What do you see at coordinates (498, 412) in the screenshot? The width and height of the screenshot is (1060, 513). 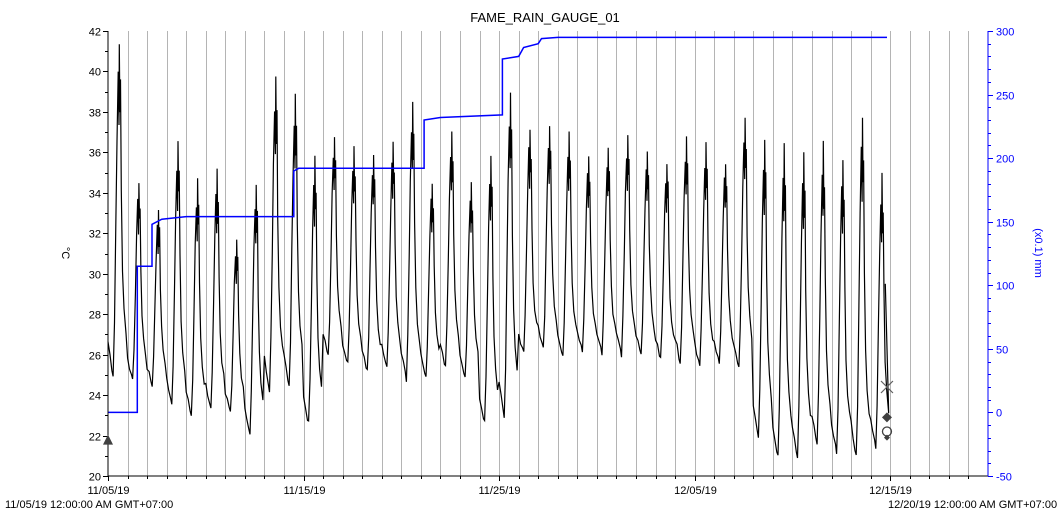 I see `marker-layer` at bounding box center [498, 412].